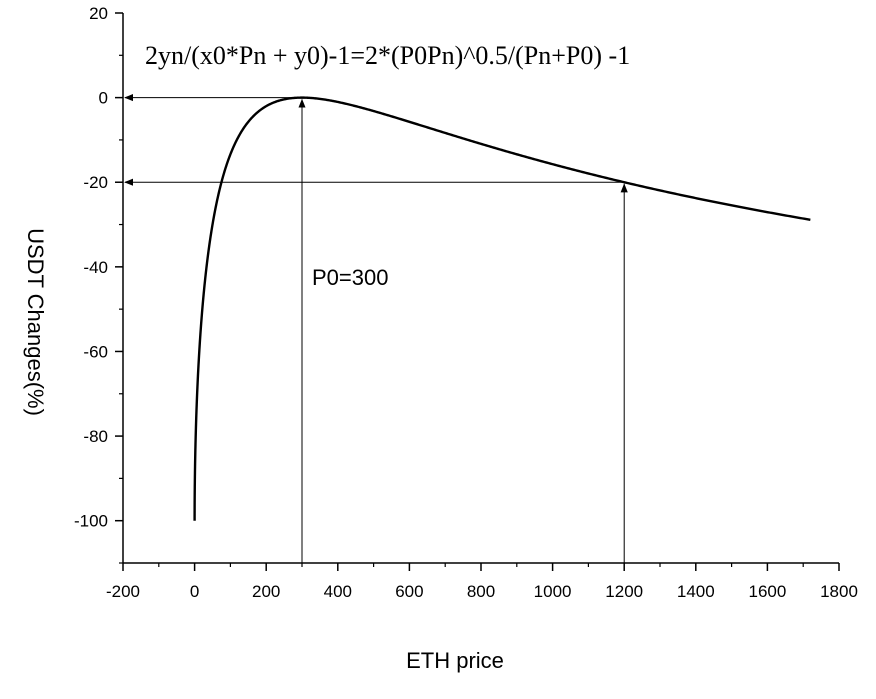 This screenshot has height=699, width=876. What do you see at coordinates (103, 98) in the screenshot?
I see `y-tick-label: 0` at bounding box center [103, 98].